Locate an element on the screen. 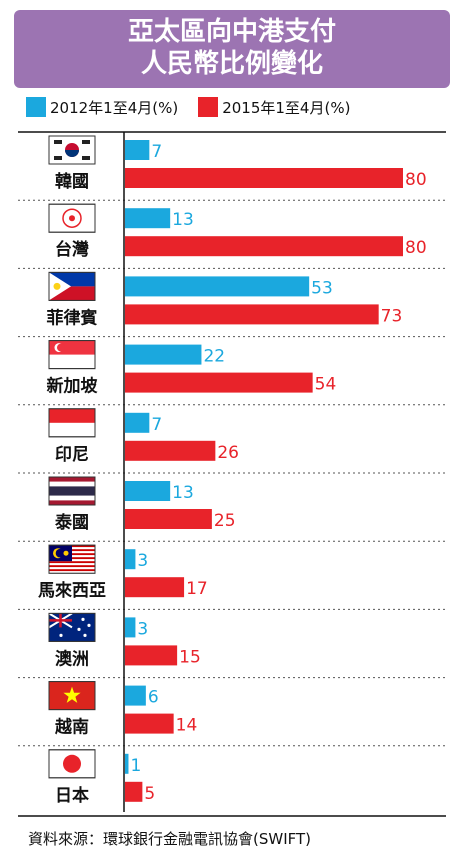 The width and height of the screenshot is (464, 864). plum-blossom-center is located at coordinates (72, 218).